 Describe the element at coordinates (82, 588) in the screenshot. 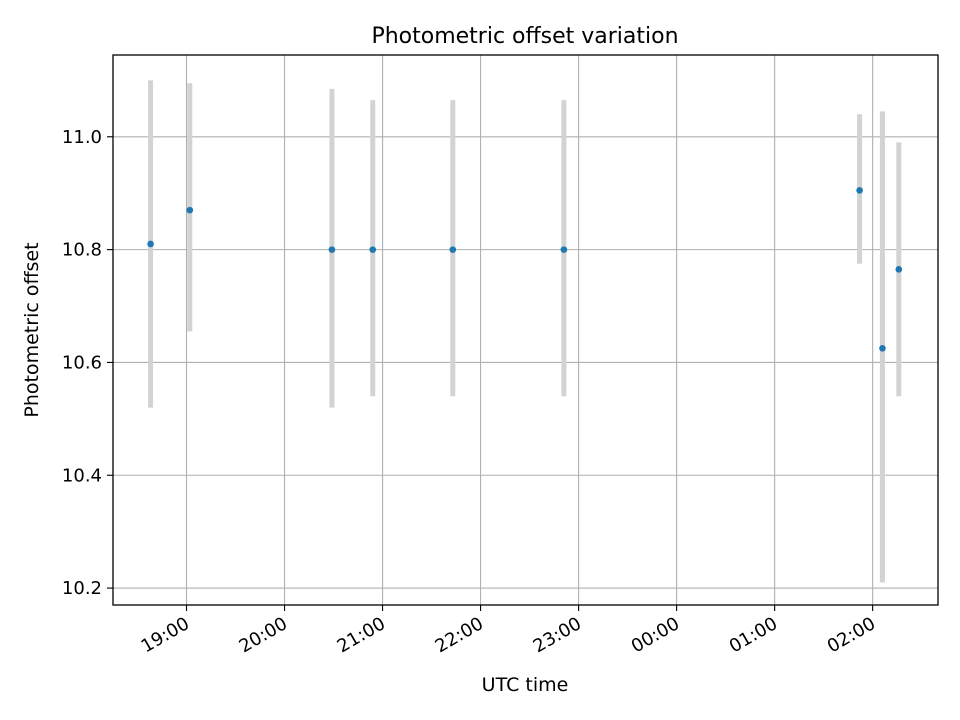

I see `y-tick-label: 10.2` at that location.